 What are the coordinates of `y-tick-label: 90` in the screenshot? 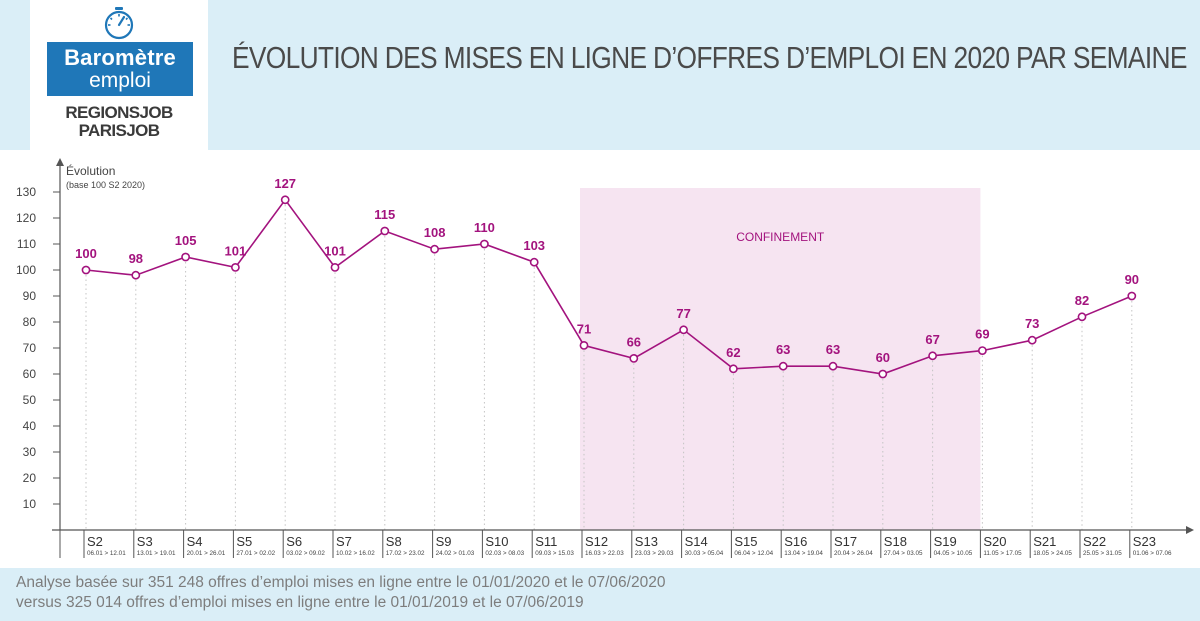 It's located at (30, 296).